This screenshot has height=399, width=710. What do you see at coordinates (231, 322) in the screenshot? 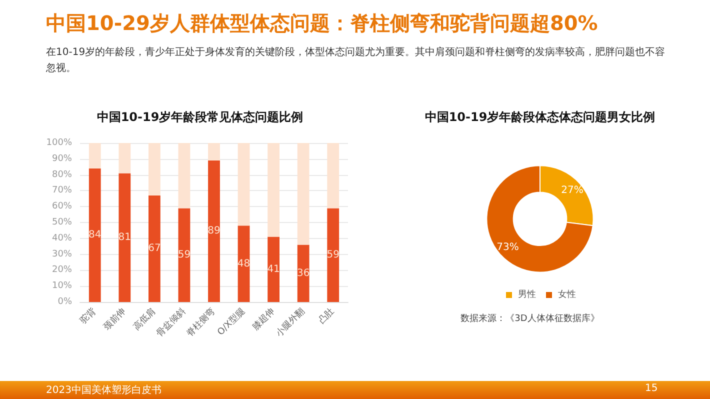
I see `x-tick-label: O/X型腿` at bounding box center [231, 322].